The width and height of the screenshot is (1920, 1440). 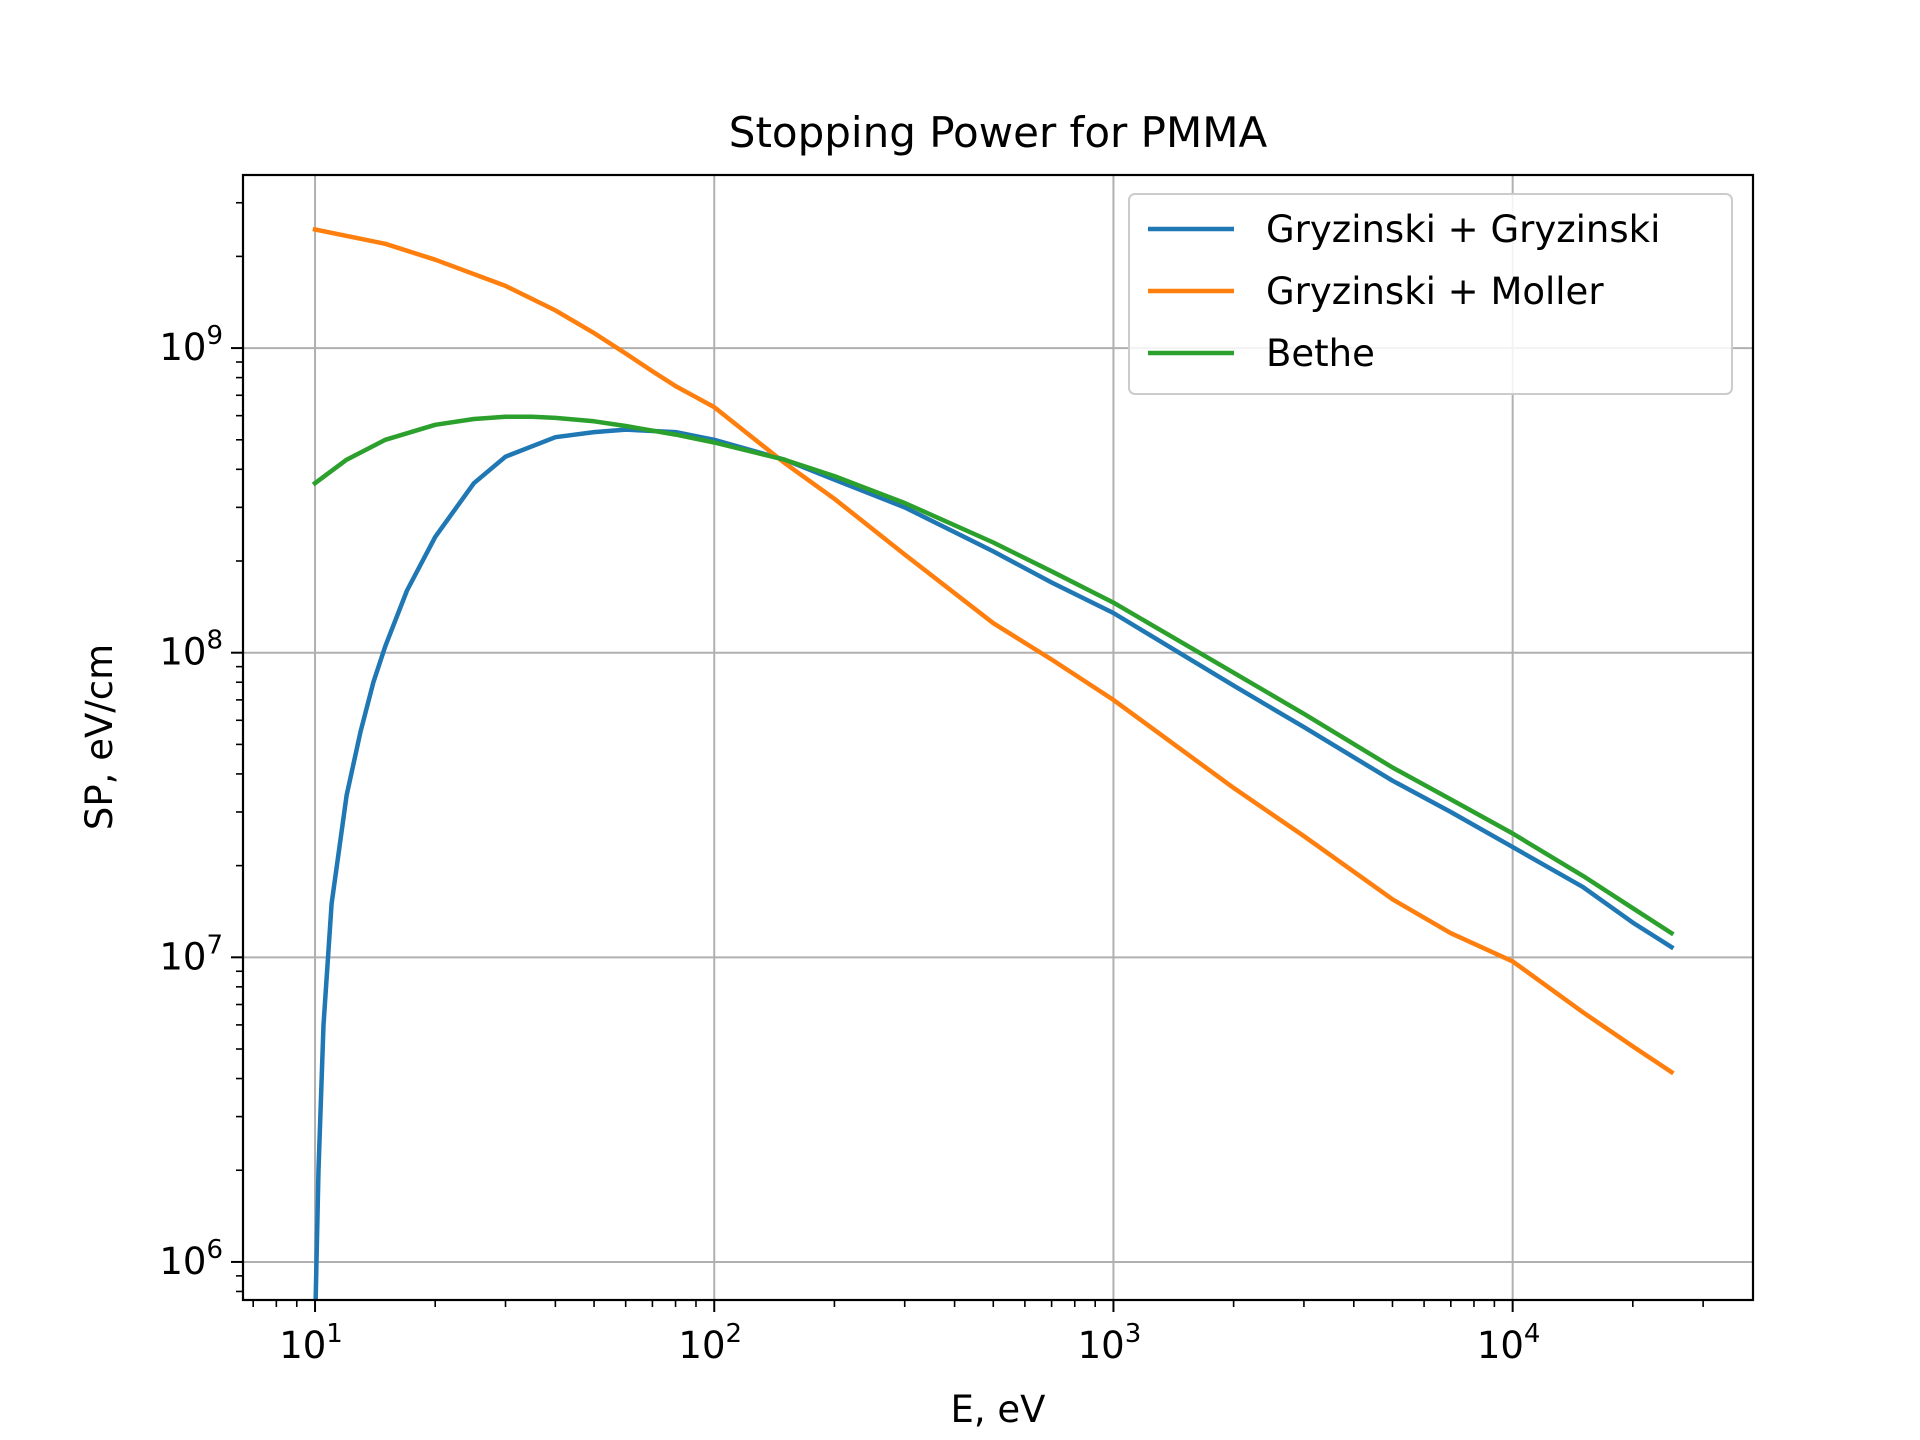 I want to click on legend-frame, so click(x=1430, y=294).